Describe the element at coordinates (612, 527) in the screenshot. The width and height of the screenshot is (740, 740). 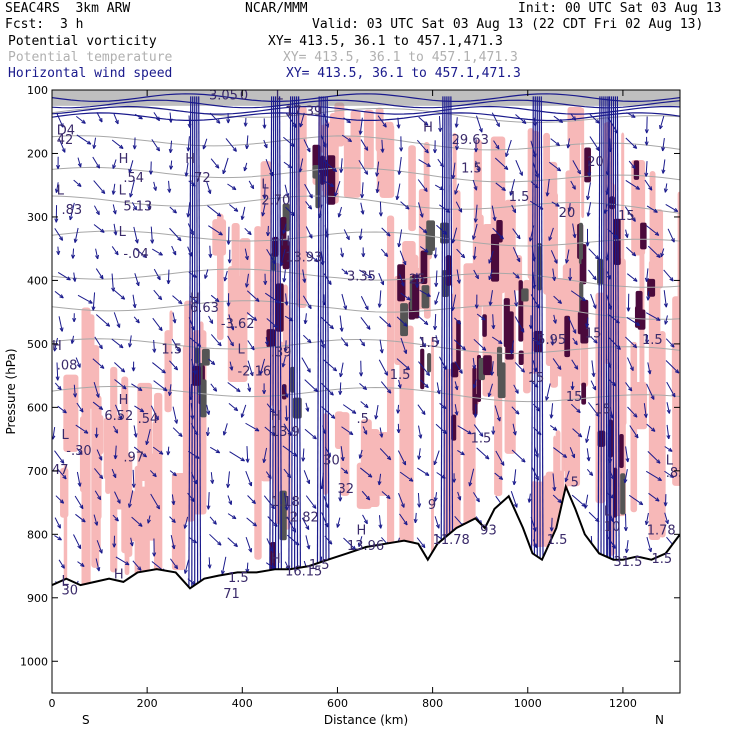
I see `contour-label: 10` at that location.